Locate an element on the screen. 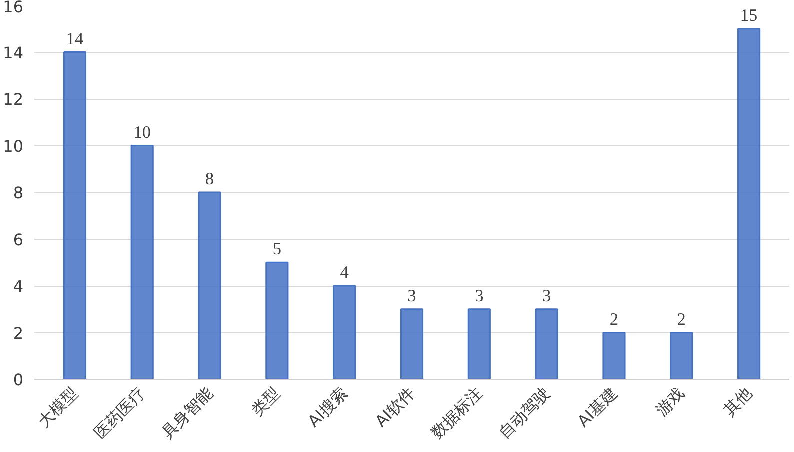  y-tick-label: 0 is located at coordinates (18, 380).